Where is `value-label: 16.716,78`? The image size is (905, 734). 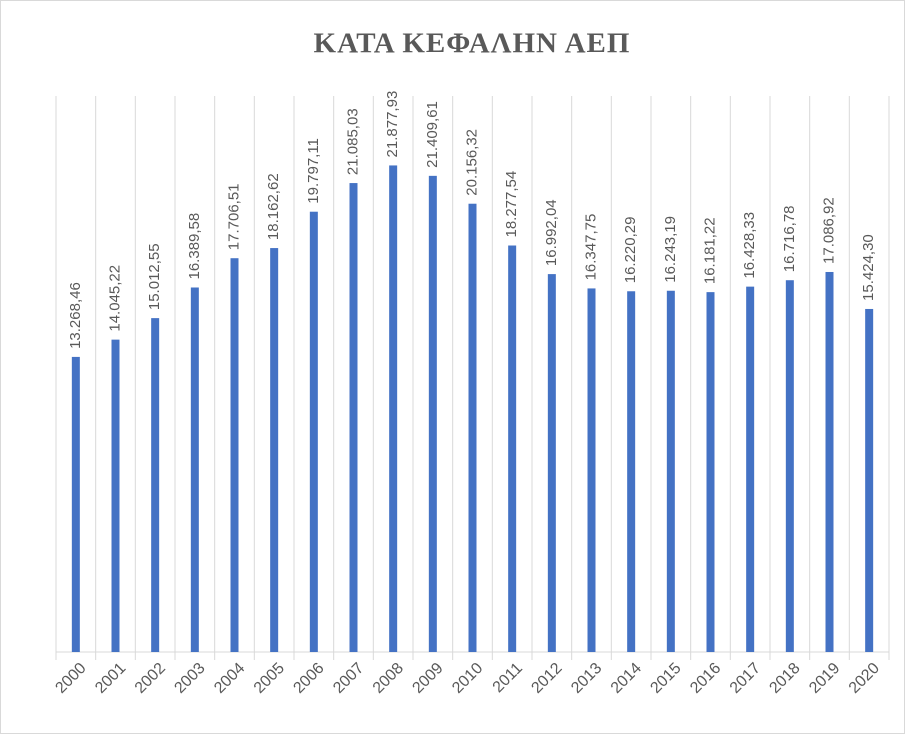
value-label: 16.716,78 is located at coordinates (789, 238).